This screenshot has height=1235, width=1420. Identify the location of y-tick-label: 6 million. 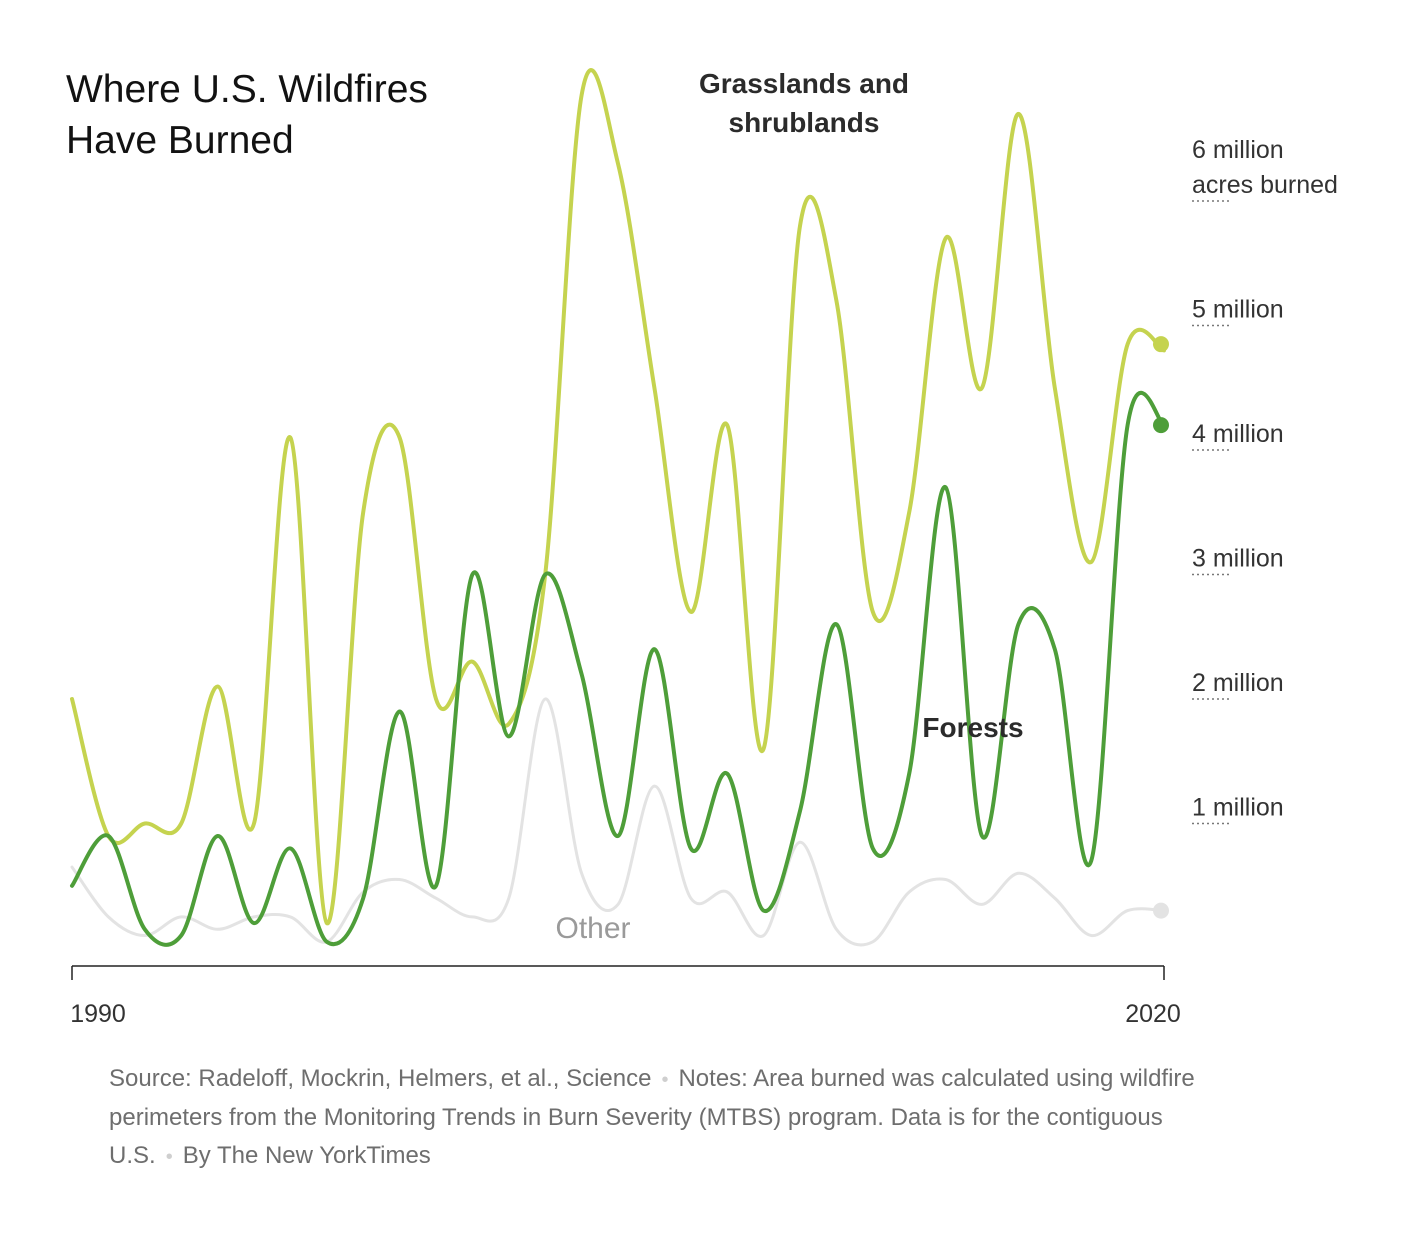
(1238, 150).